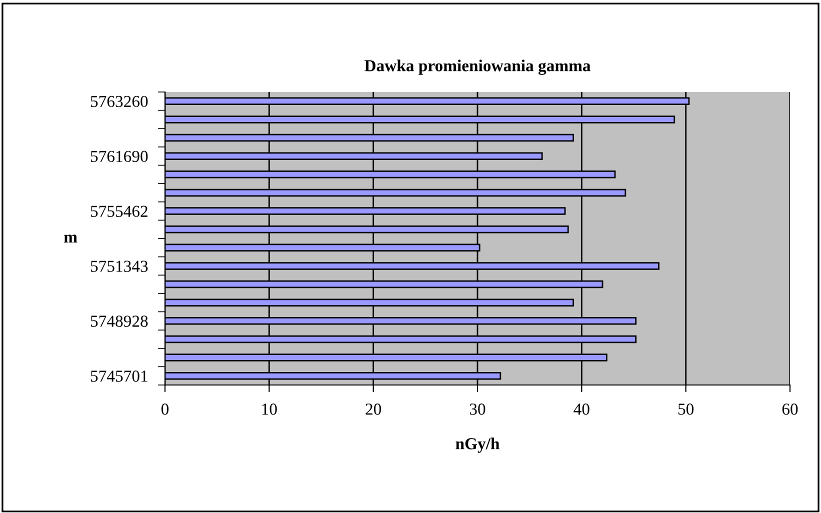 The height and width of the screenshot is (513, 821). What do you see at coordinates (165, 409) in the screenshot?
I see `x-tick-label: 0` at bounding box center [165, 409].